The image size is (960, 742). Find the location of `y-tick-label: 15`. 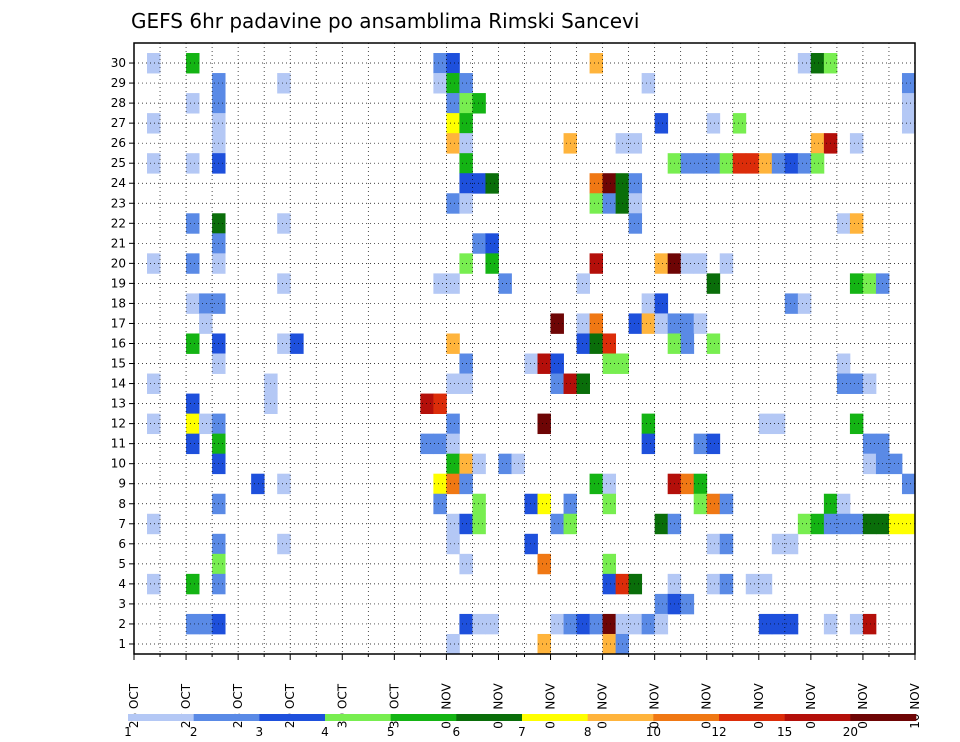

y-tick-label: 15 is located at coordinates (118, 364).